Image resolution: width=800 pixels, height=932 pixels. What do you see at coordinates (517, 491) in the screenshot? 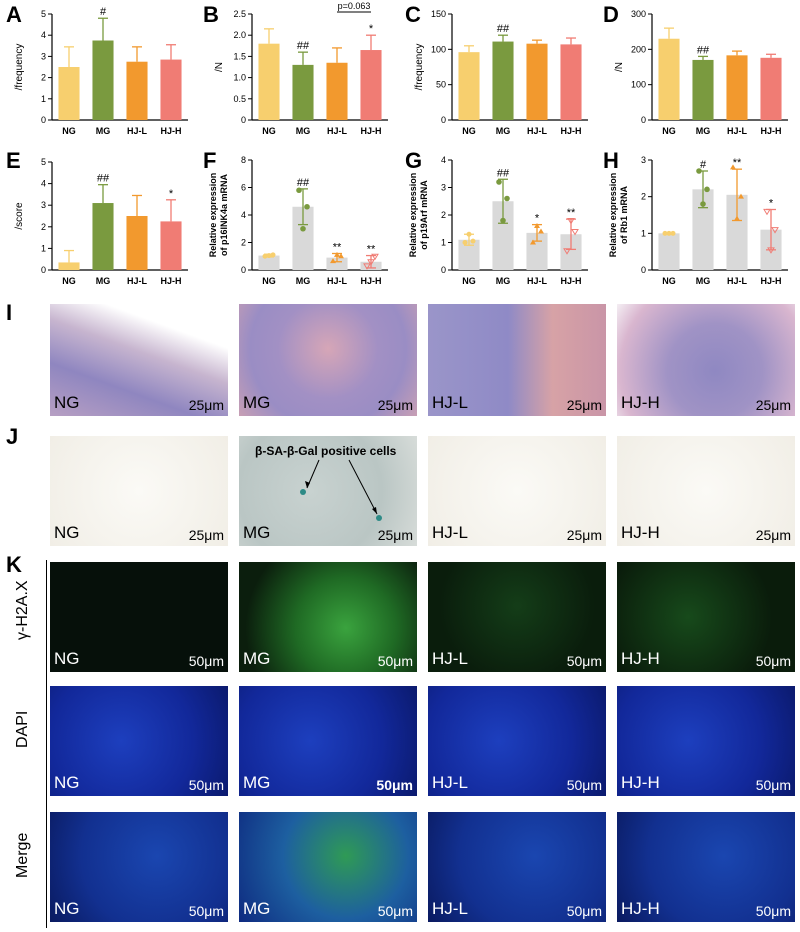
I see `sa-image-hjl: HJ-L 25μm` at bounding box center [517, 491].